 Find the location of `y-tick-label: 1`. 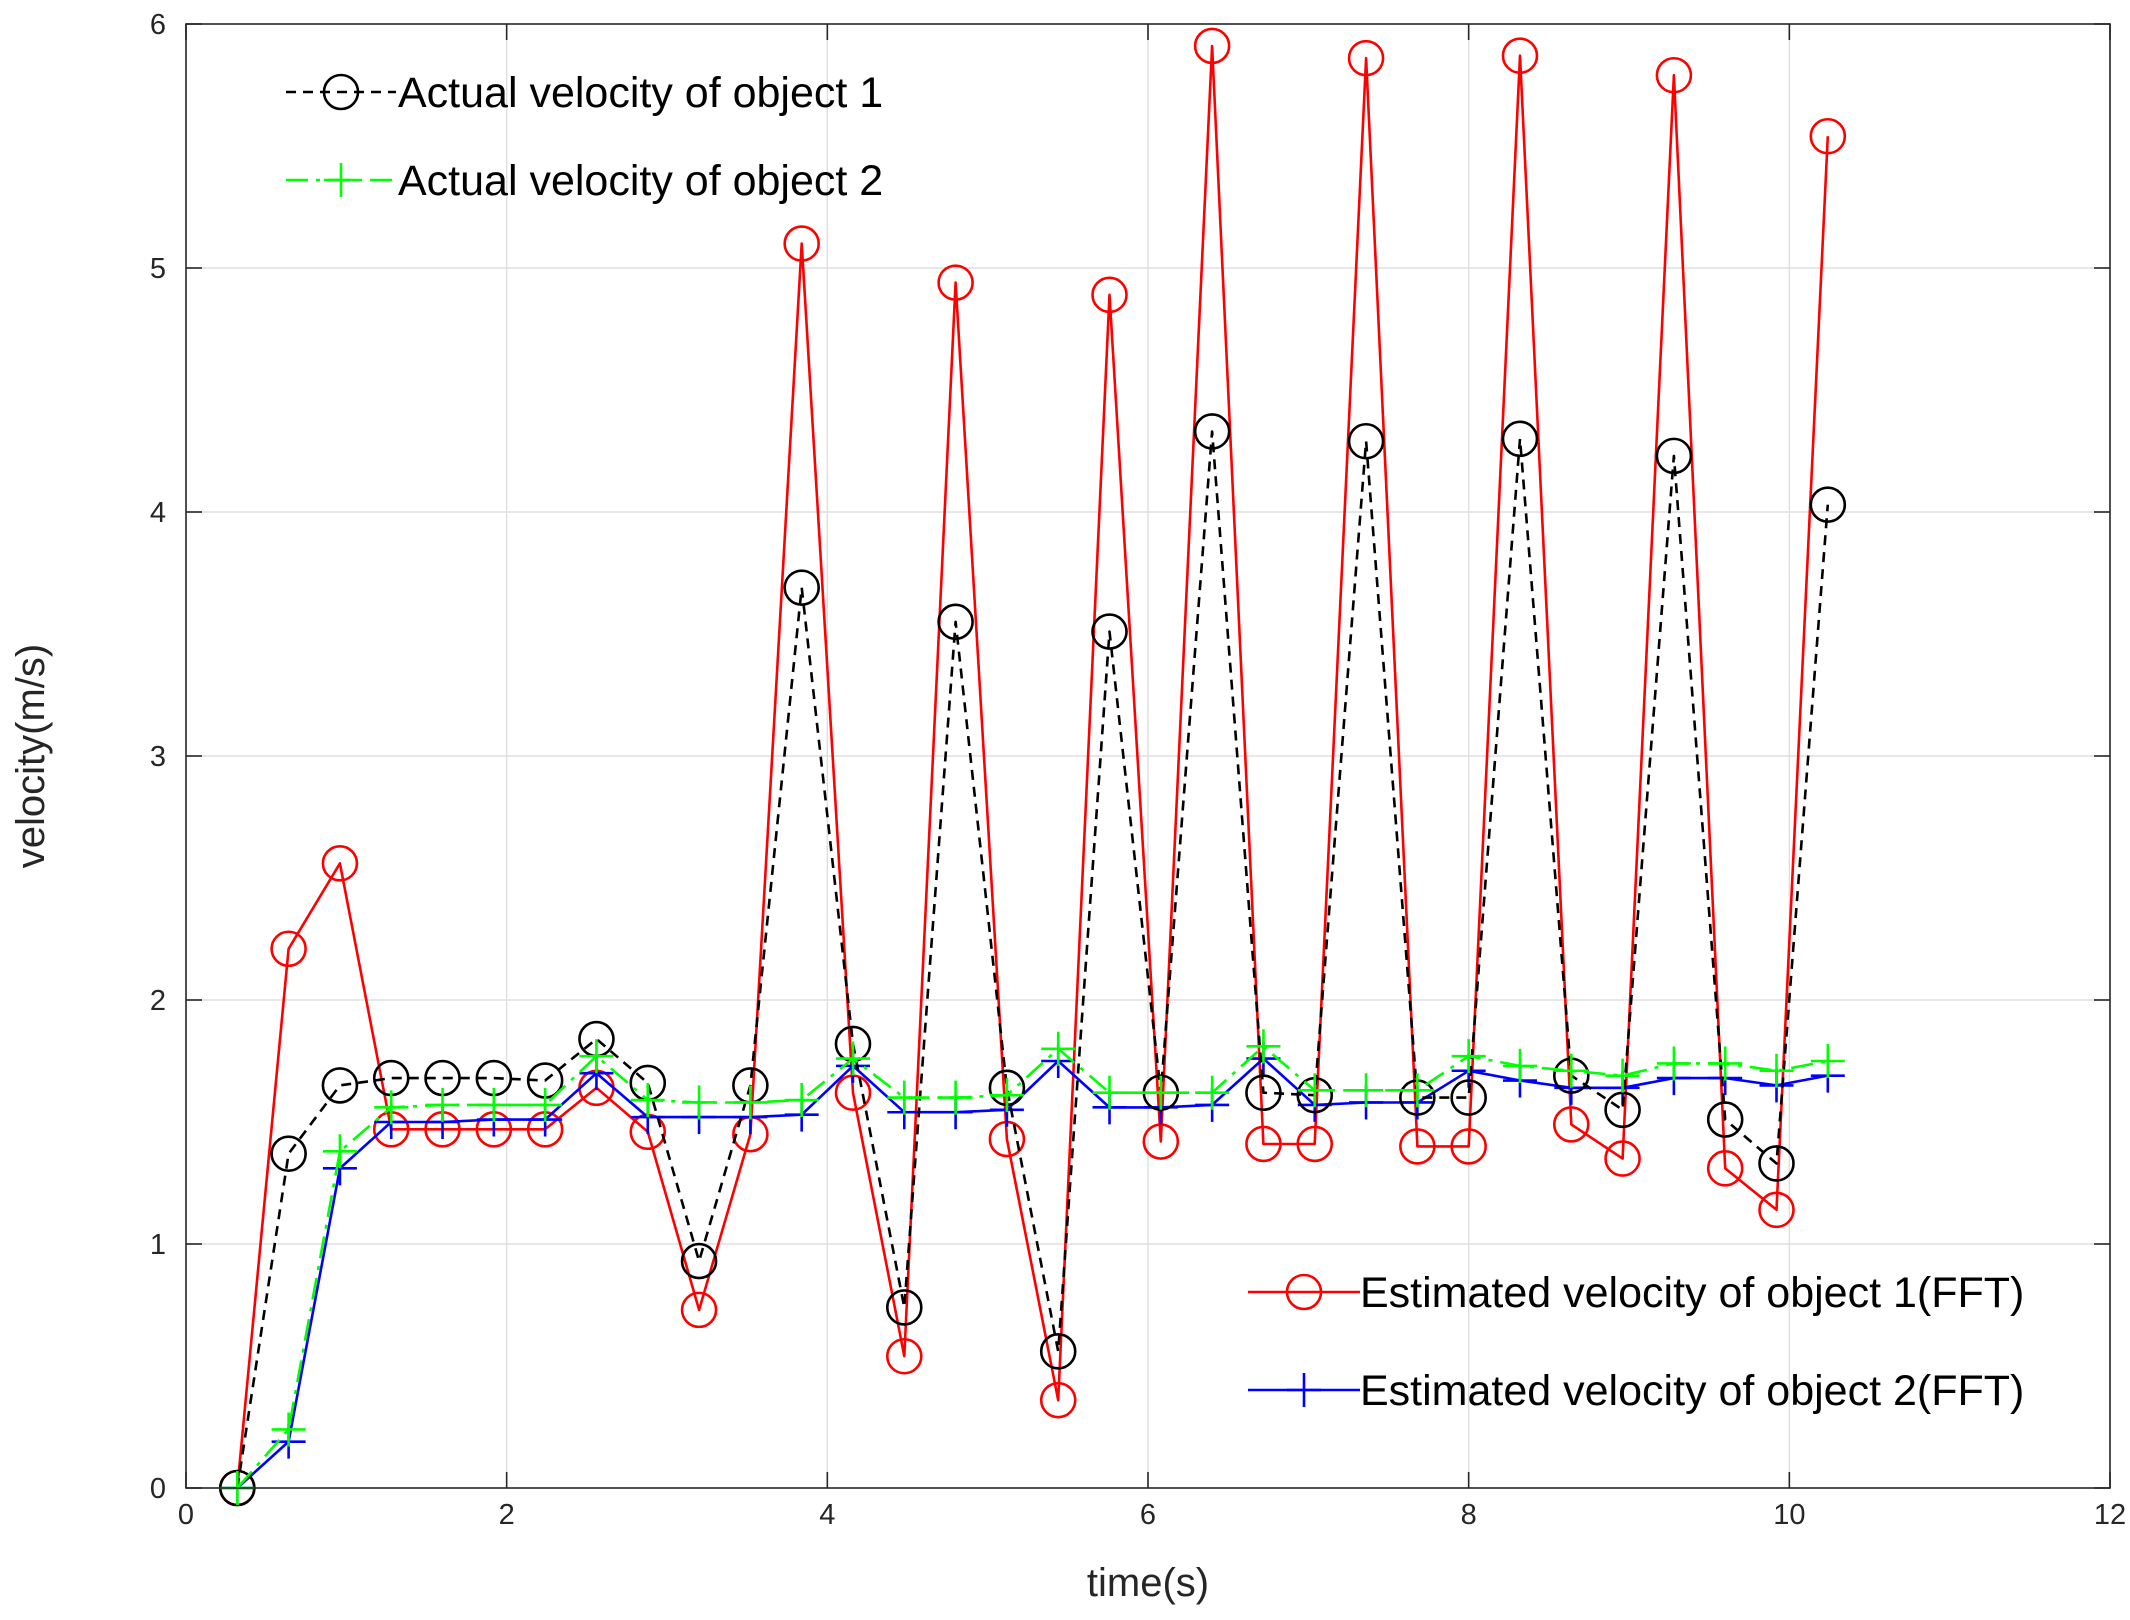

y-tick-label: 1 is located at coordinates (158, 1245).